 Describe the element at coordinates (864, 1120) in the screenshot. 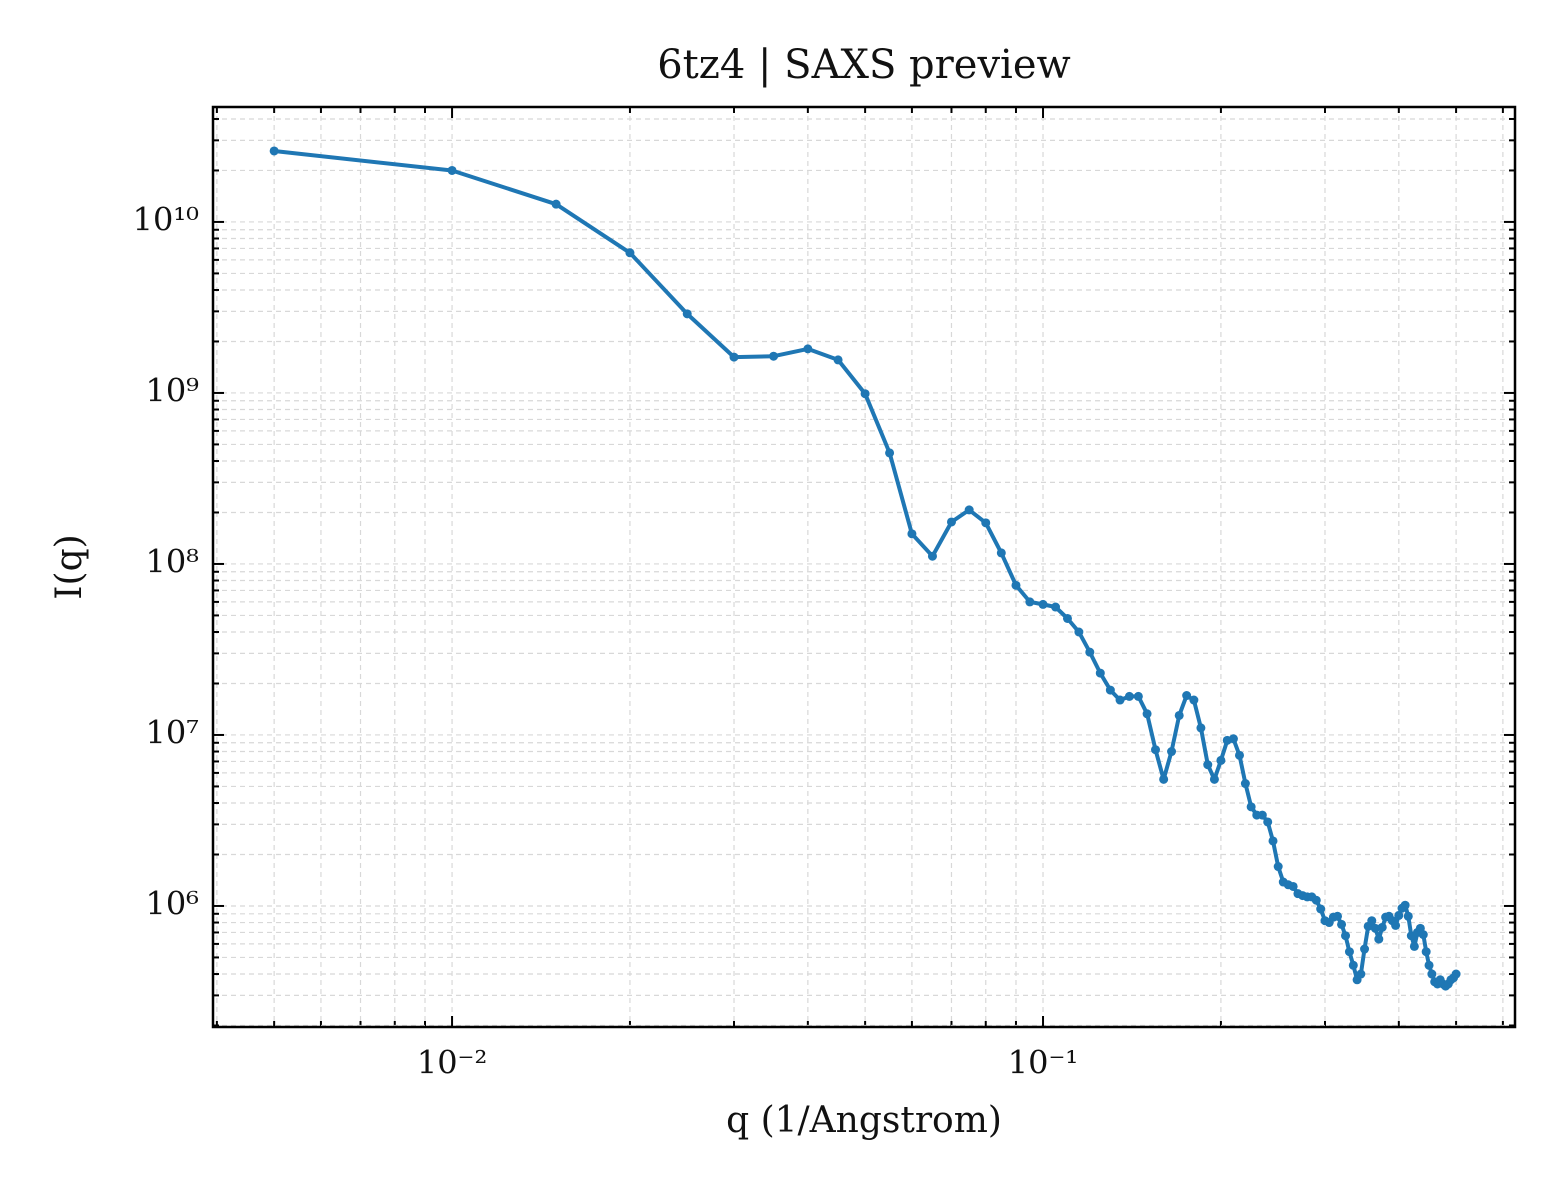

I see `x-axis-label: q (1/Angstrom)` at that location.